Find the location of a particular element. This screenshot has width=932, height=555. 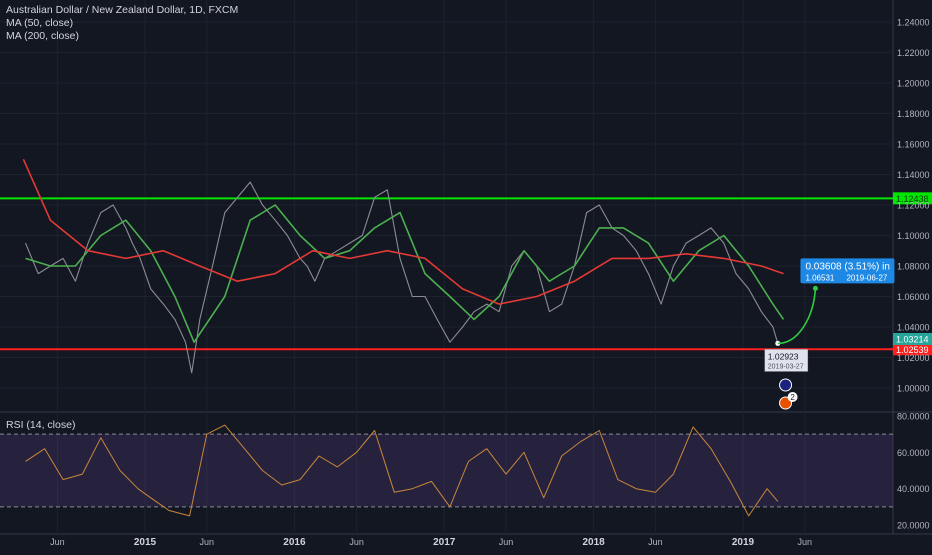

resistance-price-tag is located at coordinates (912, 198).